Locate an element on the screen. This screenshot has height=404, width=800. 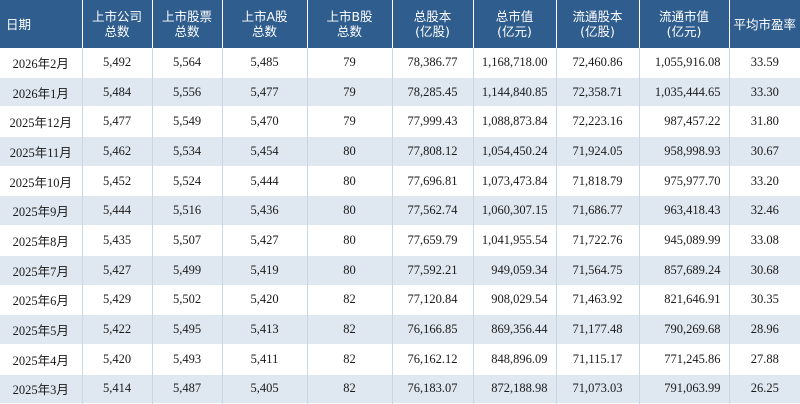
listed-companies-cell: 5,429 is located at coordinates (117, 300).